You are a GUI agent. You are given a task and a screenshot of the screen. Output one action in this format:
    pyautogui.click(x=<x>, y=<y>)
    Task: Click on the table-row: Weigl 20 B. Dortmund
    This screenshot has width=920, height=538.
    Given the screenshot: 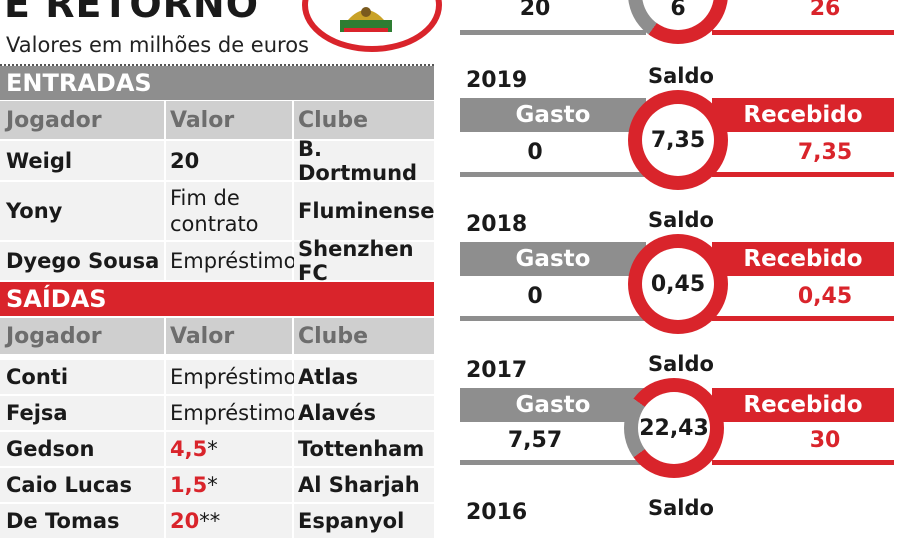 What is the action you would take?
    pyautogui.click(x=217, y=161)
    